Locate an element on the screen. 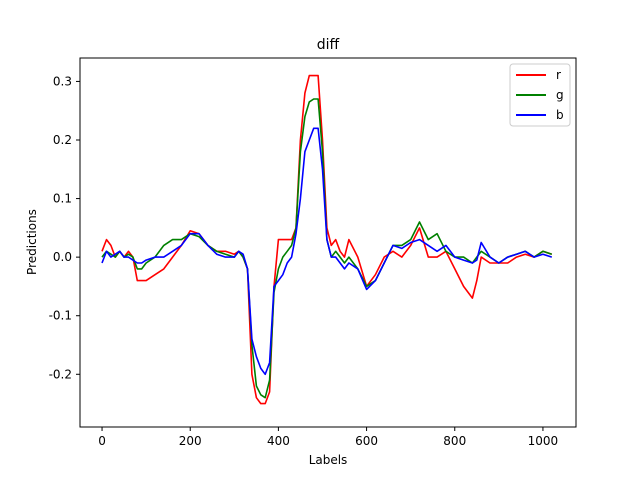 The height and width of the screenshot is (484, 640). x-tick-label: 1000 is located at coordinates (543, 441).